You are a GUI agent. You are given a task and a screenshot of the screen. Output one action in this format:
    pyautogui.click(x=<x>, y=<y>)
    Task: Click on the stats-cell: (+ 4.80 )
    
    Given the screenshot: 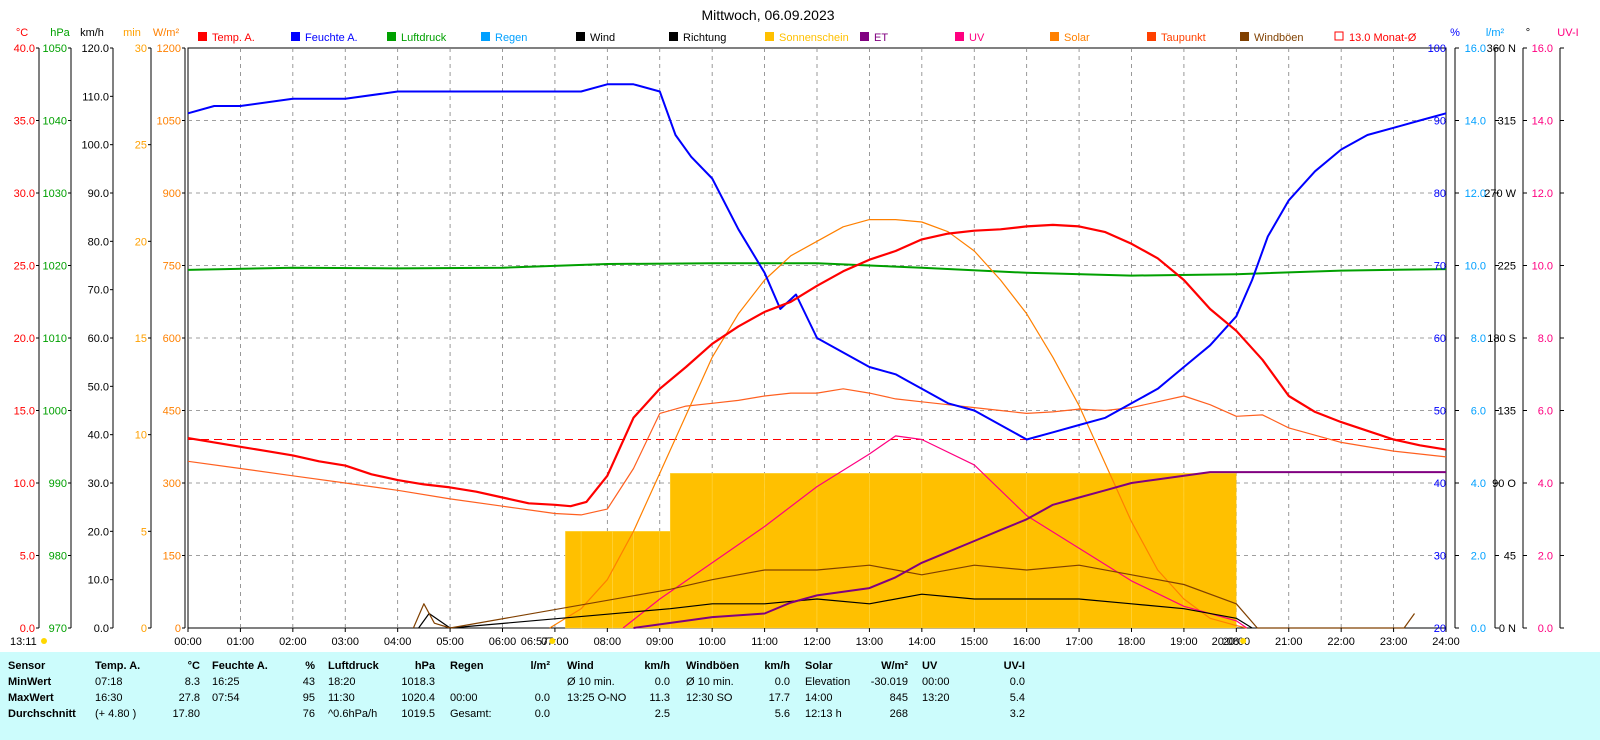 What is the action you would take?
    pyautogui.click(x=116, y=714)
    